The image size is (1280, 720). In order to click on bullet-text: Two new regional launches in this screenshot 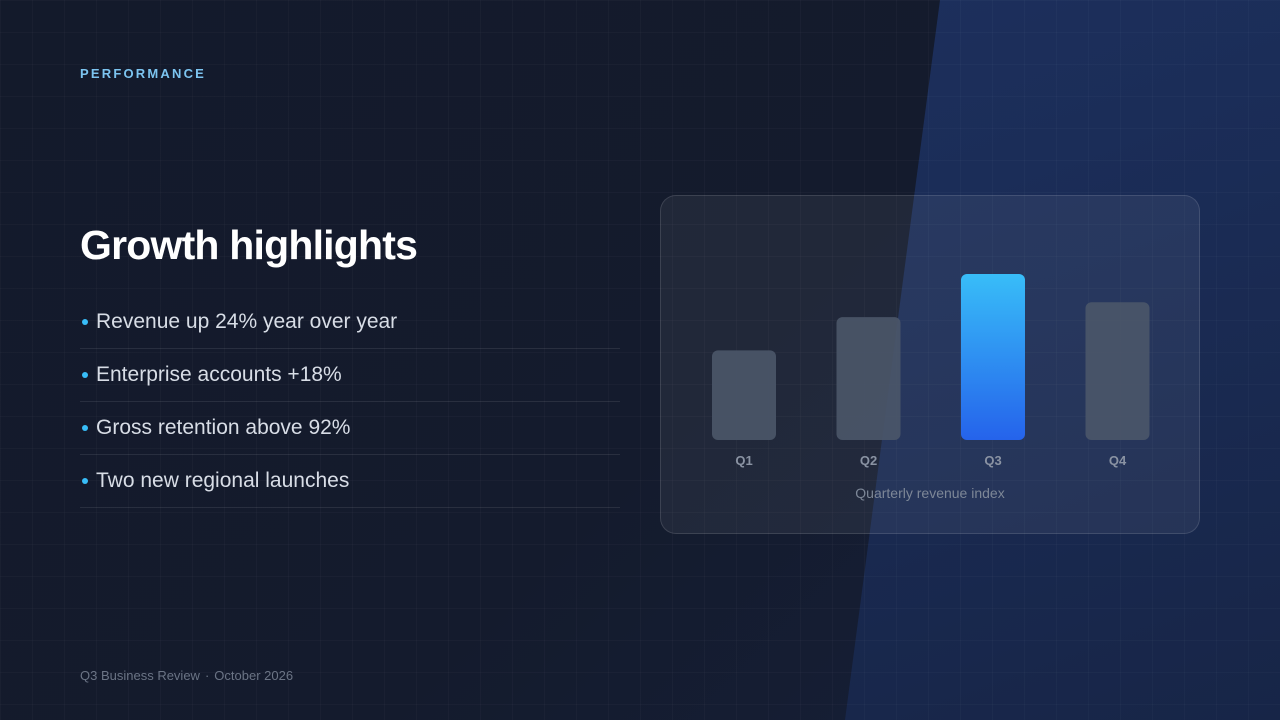, I will do `click(223, 480)`.